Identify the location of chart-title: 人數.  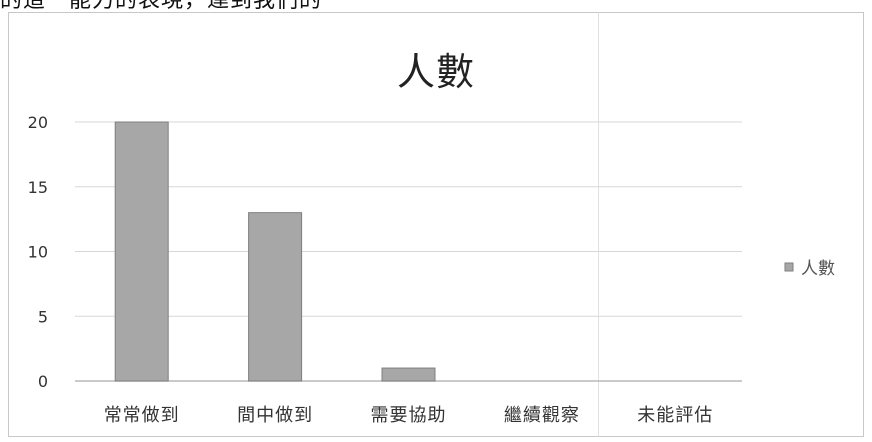
(435, 72).